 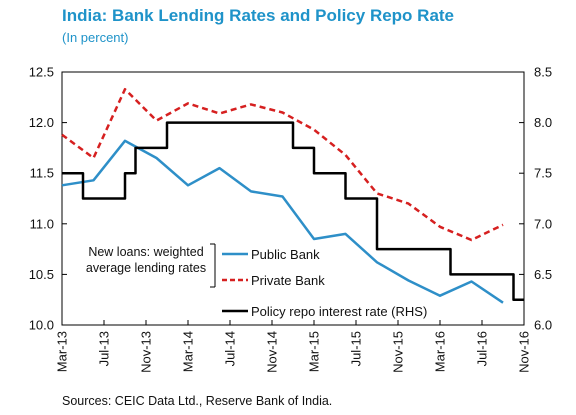 What do you see at coordinates (272, 352) in the screenshot?
I see `x-tick-label: Nov-14` at bounding box center [272, 352].